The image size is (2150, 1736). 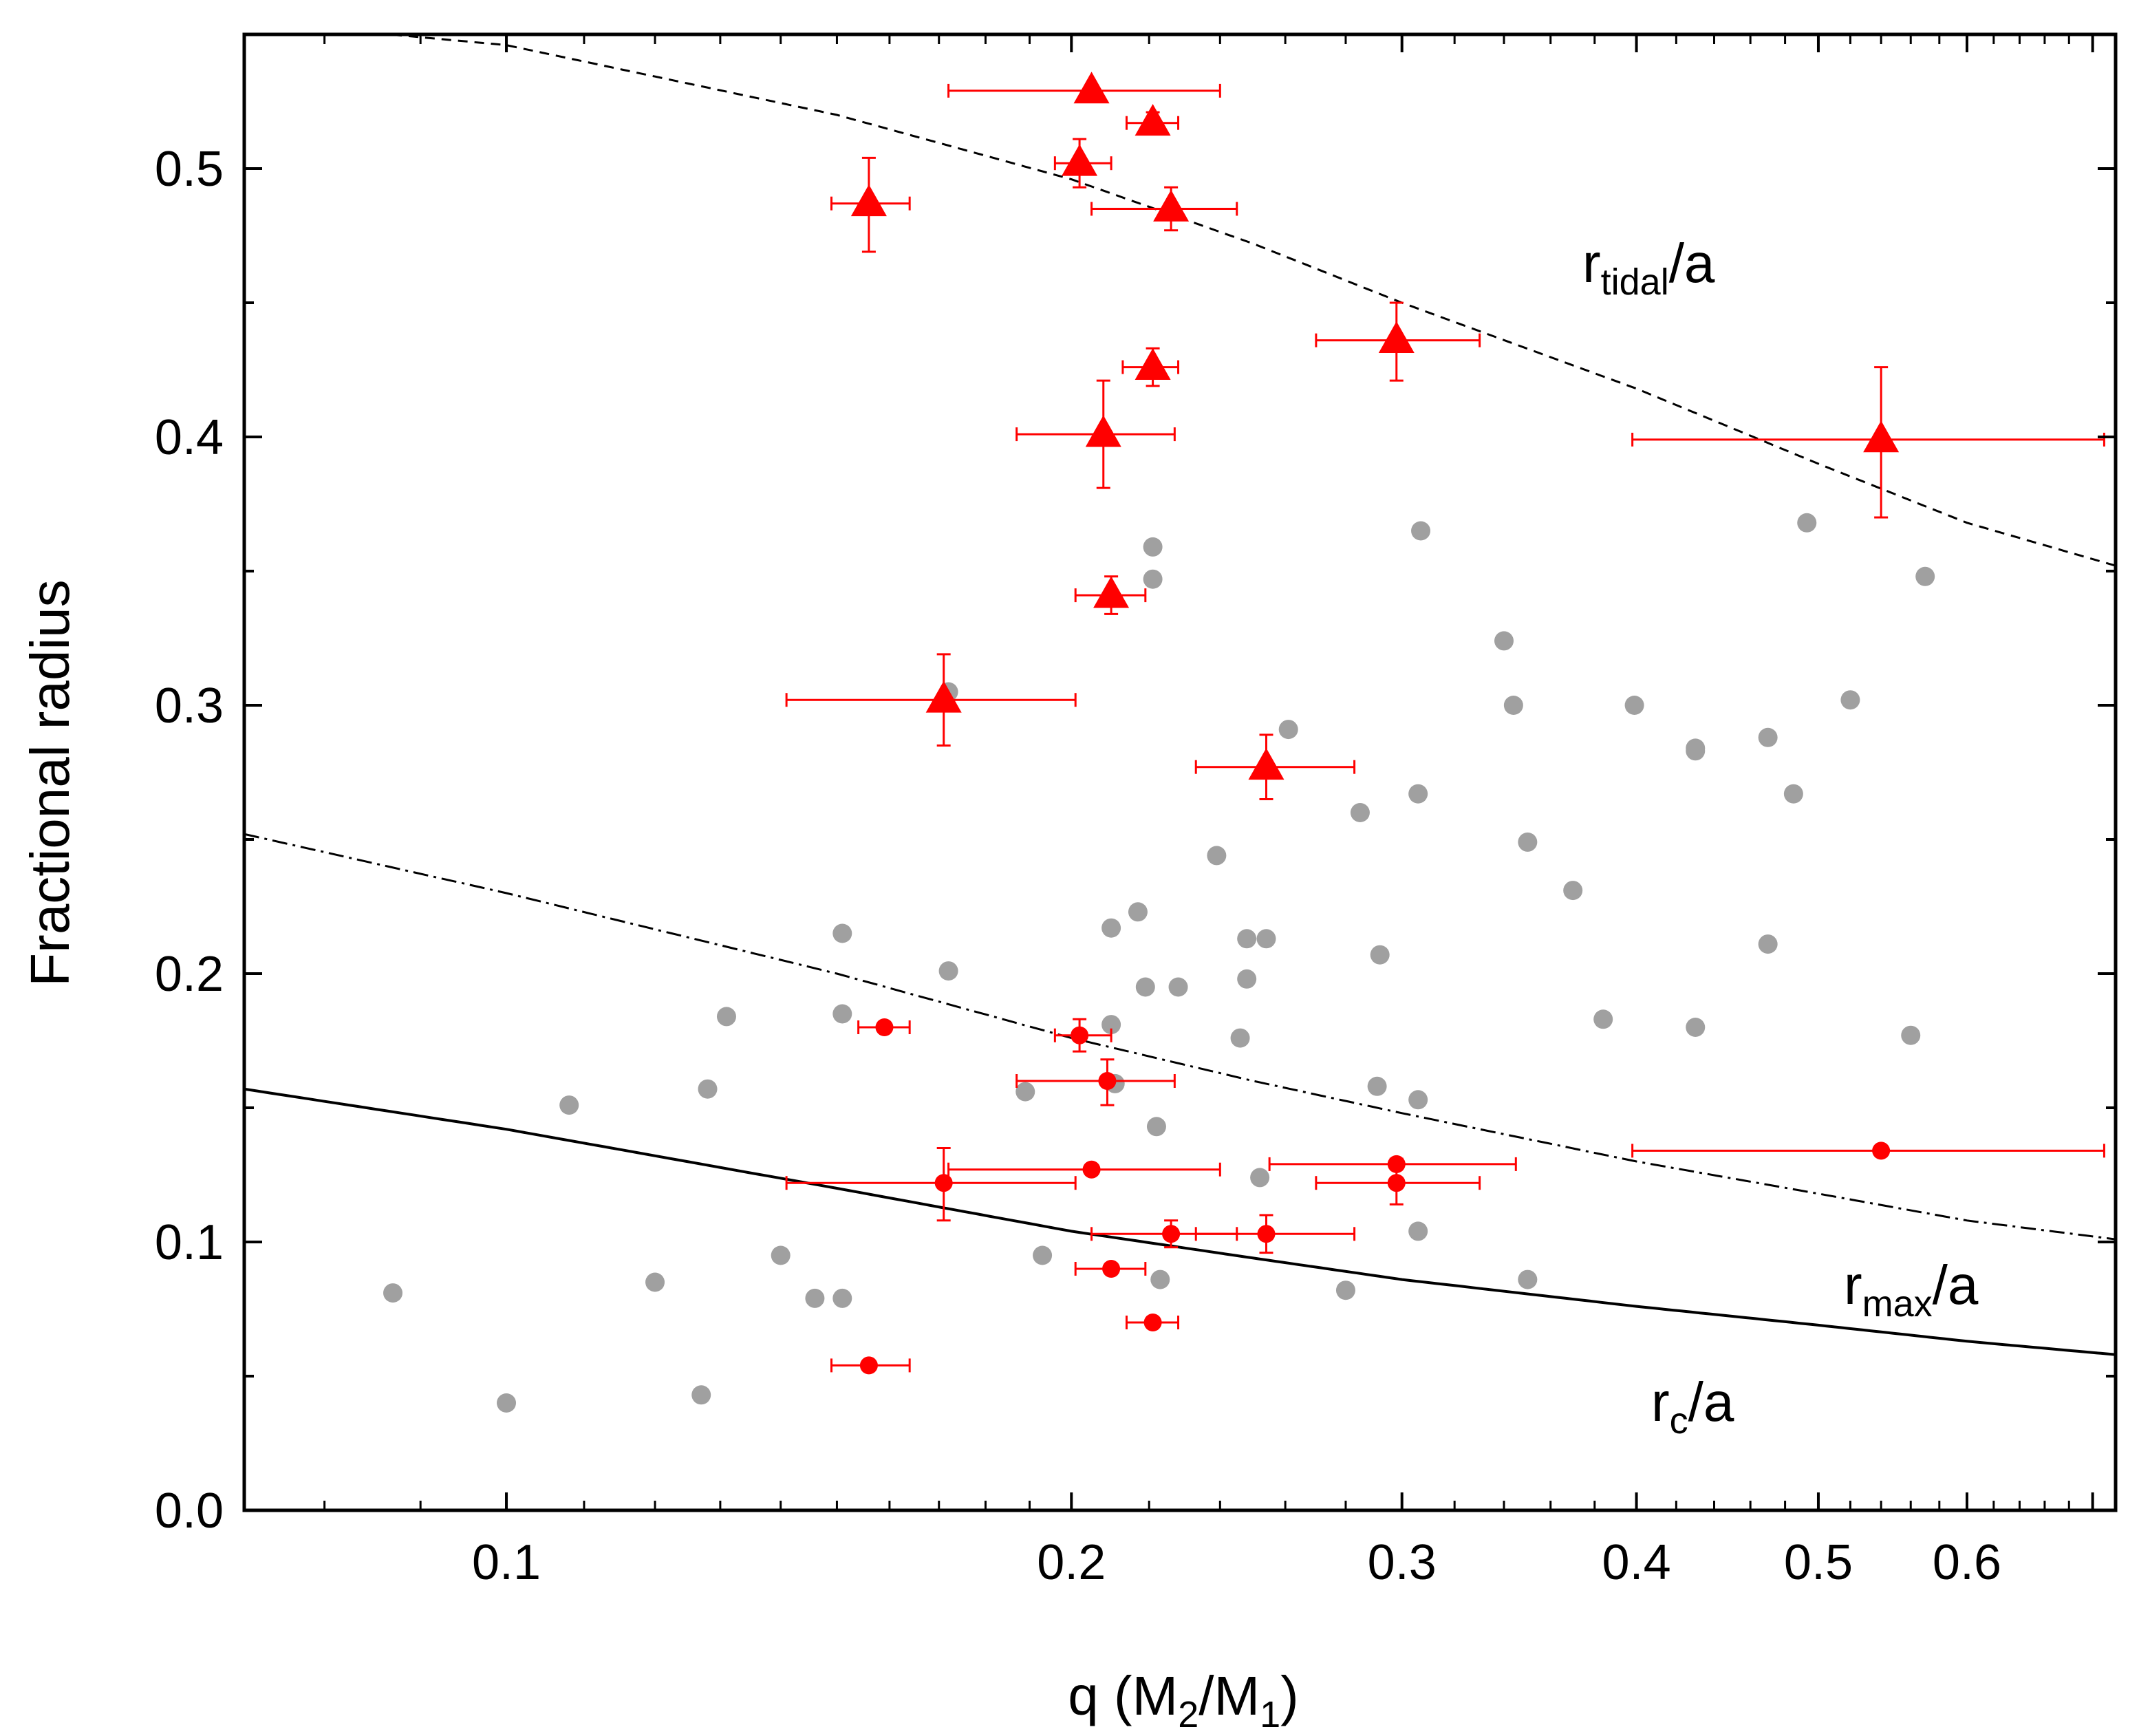 What do you see at coordinates (1818, 1562) in the screenshot?
I see `x-tick-label: 0.5` at bounding box center [1818, 1562].